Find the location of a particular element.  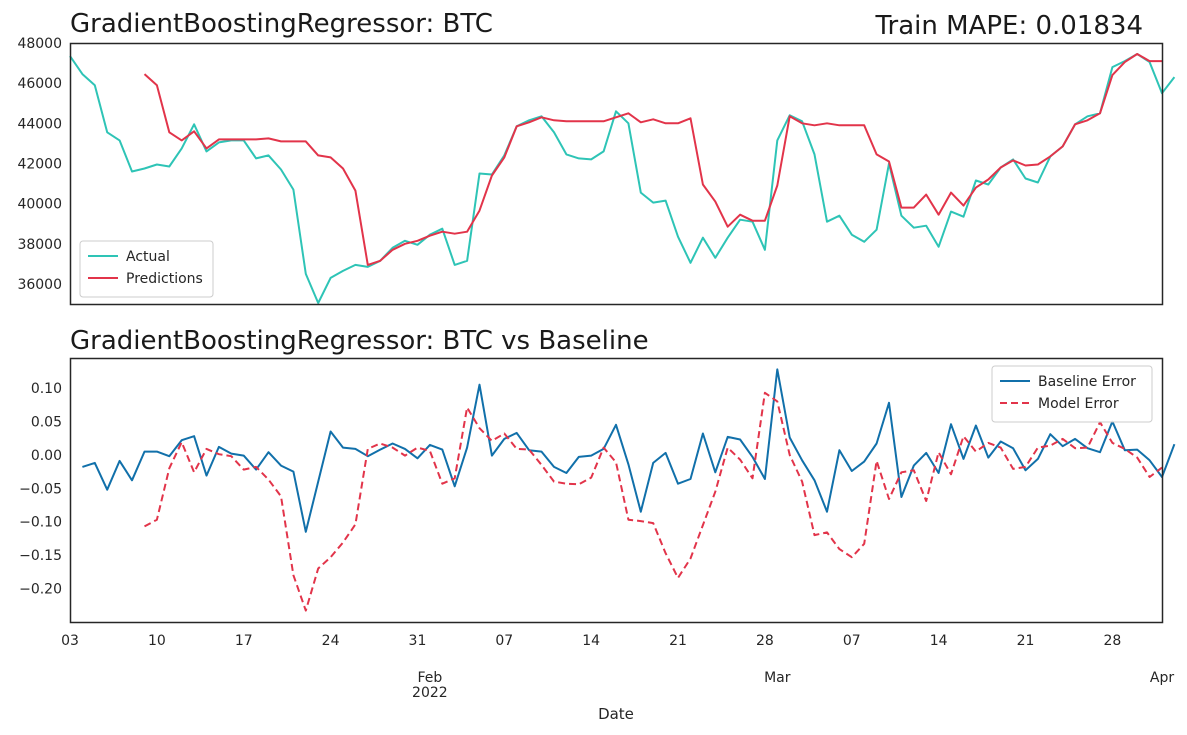

x-tick-year-label: 2022 is located at coordinates (430, 693).